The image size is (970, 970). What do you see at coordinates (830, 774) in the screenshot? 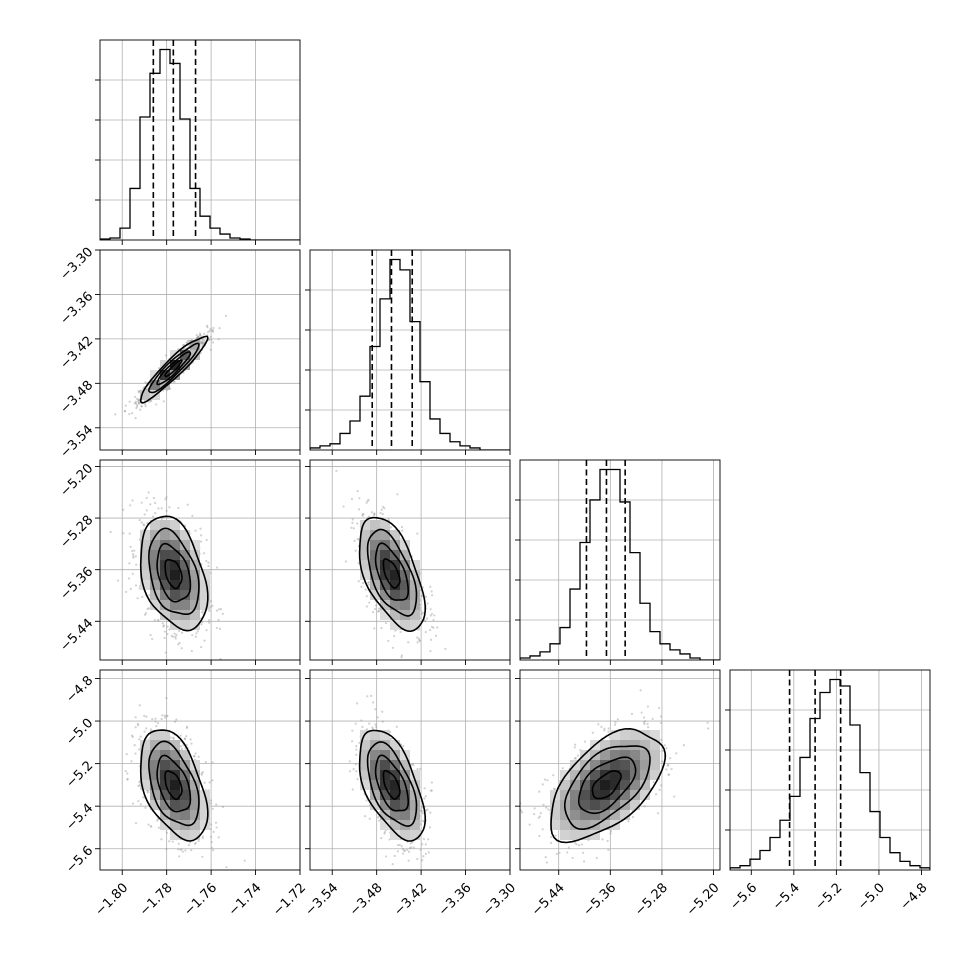
I see `histogram-step-line` at bounding box center [830, 774].